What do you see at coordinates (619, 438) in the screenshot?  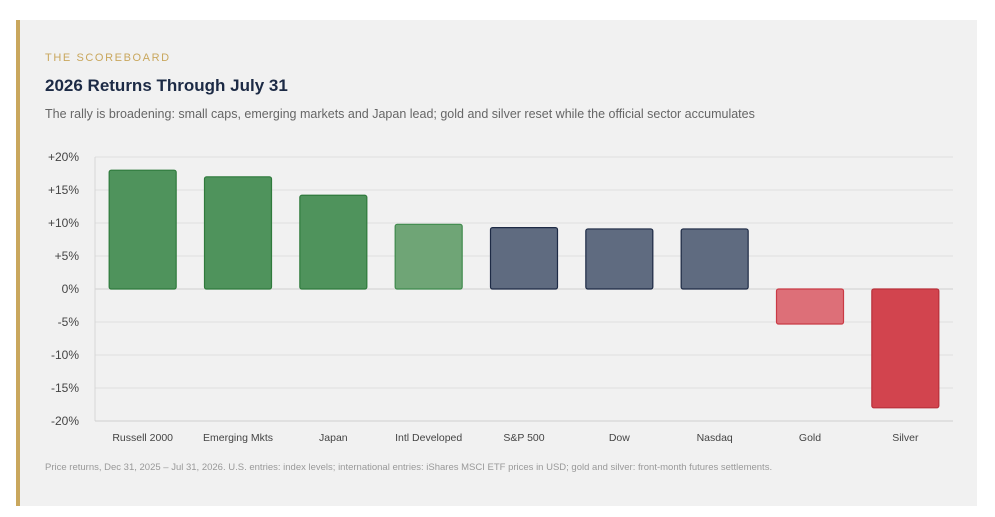 I see `x-tick-label: Dow` at bounding box center [619, 438].